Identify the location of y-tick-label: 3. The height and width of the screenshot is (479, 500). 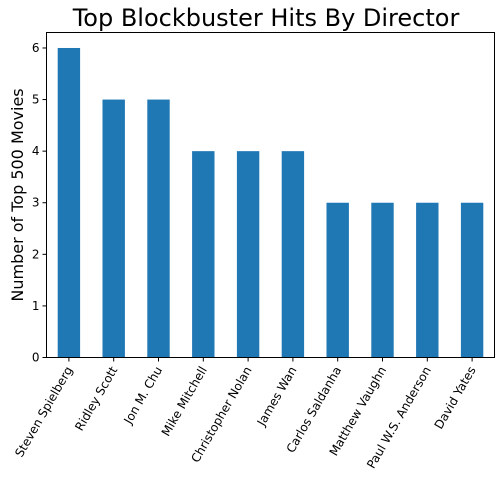
(36, 203).